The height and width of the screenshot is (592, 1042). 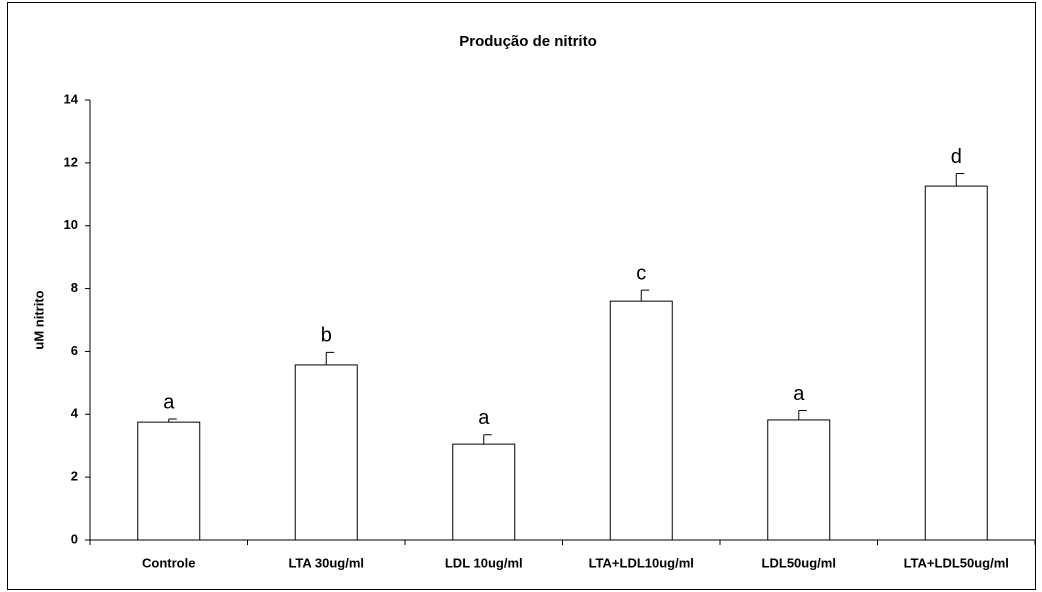 I want to click on y-tick-label: 2, so click(x=74, y=476).